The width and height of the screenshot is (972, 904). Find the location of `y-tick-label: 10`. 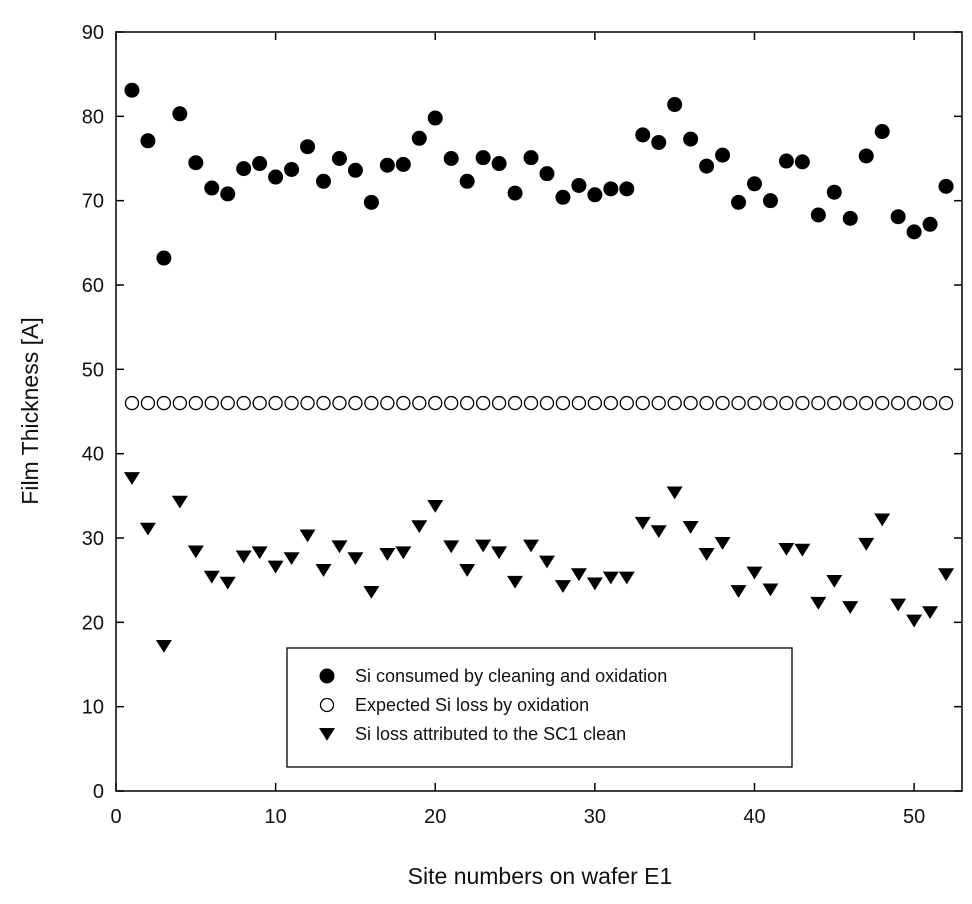

y-tick-label: 10 is located at coordinates (93, 708).